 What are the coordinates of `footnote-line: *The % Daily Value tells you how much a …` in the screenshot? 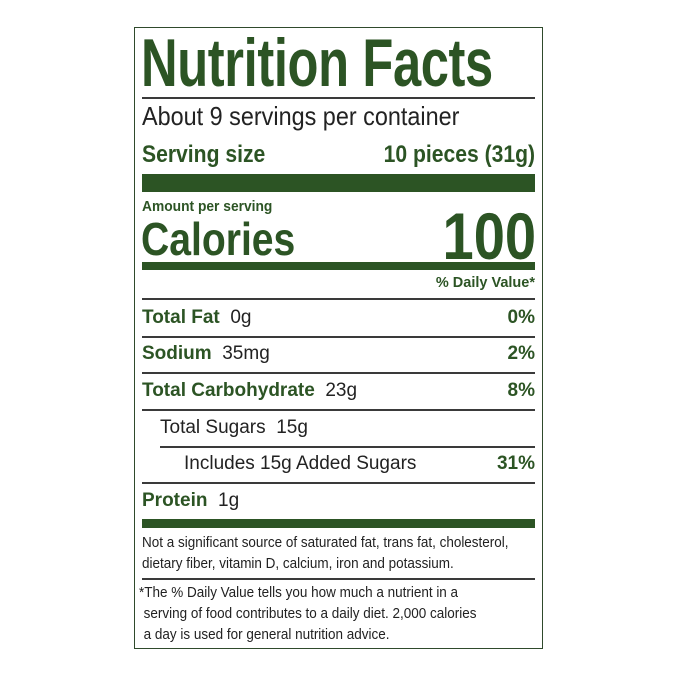 It's located at (299, 593).